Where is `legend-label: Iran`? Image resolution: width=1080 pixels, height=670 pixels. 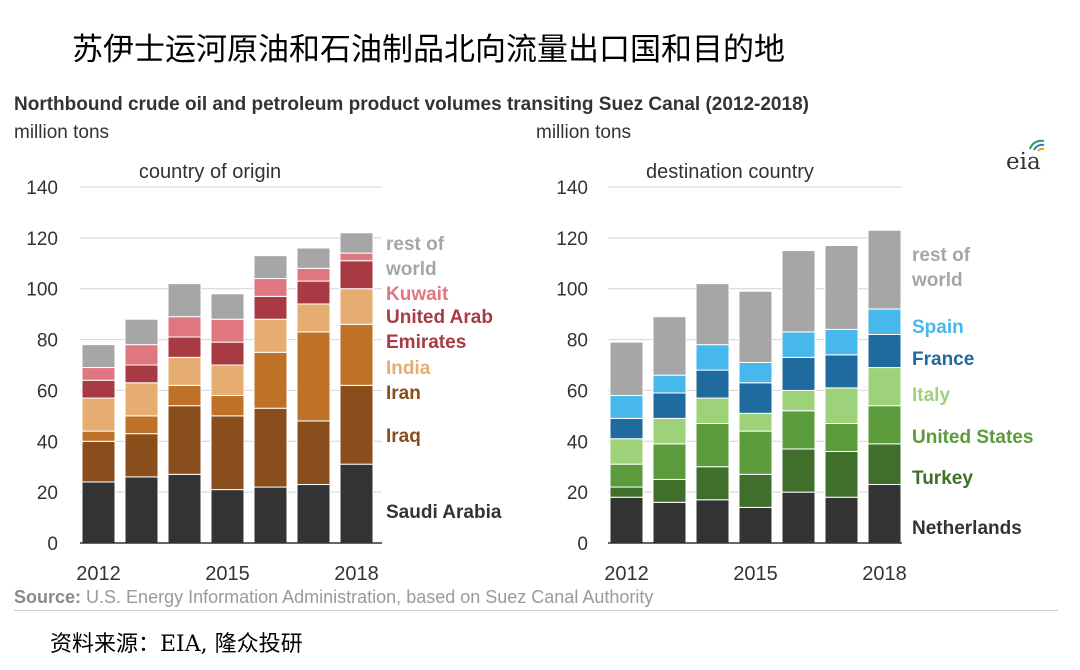 legend-label: Iran is located at coordinates (403, 393).